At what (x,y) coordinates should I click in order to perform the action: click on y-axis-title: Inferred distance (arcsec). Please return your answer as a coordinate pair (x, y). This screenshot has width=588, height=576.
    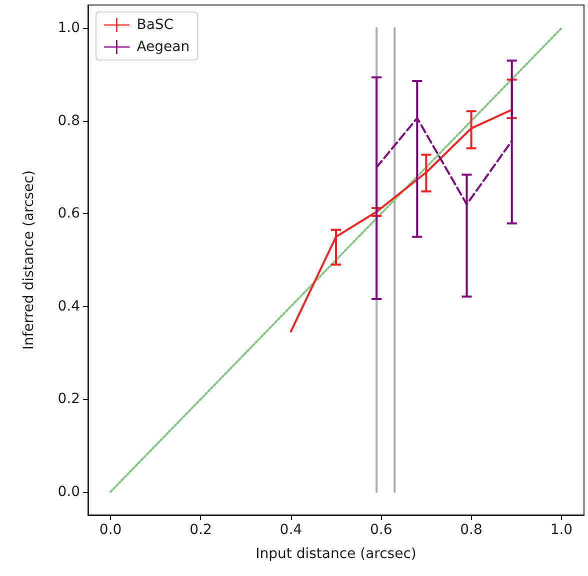
    Looking at the image, I should click on (29, 260).